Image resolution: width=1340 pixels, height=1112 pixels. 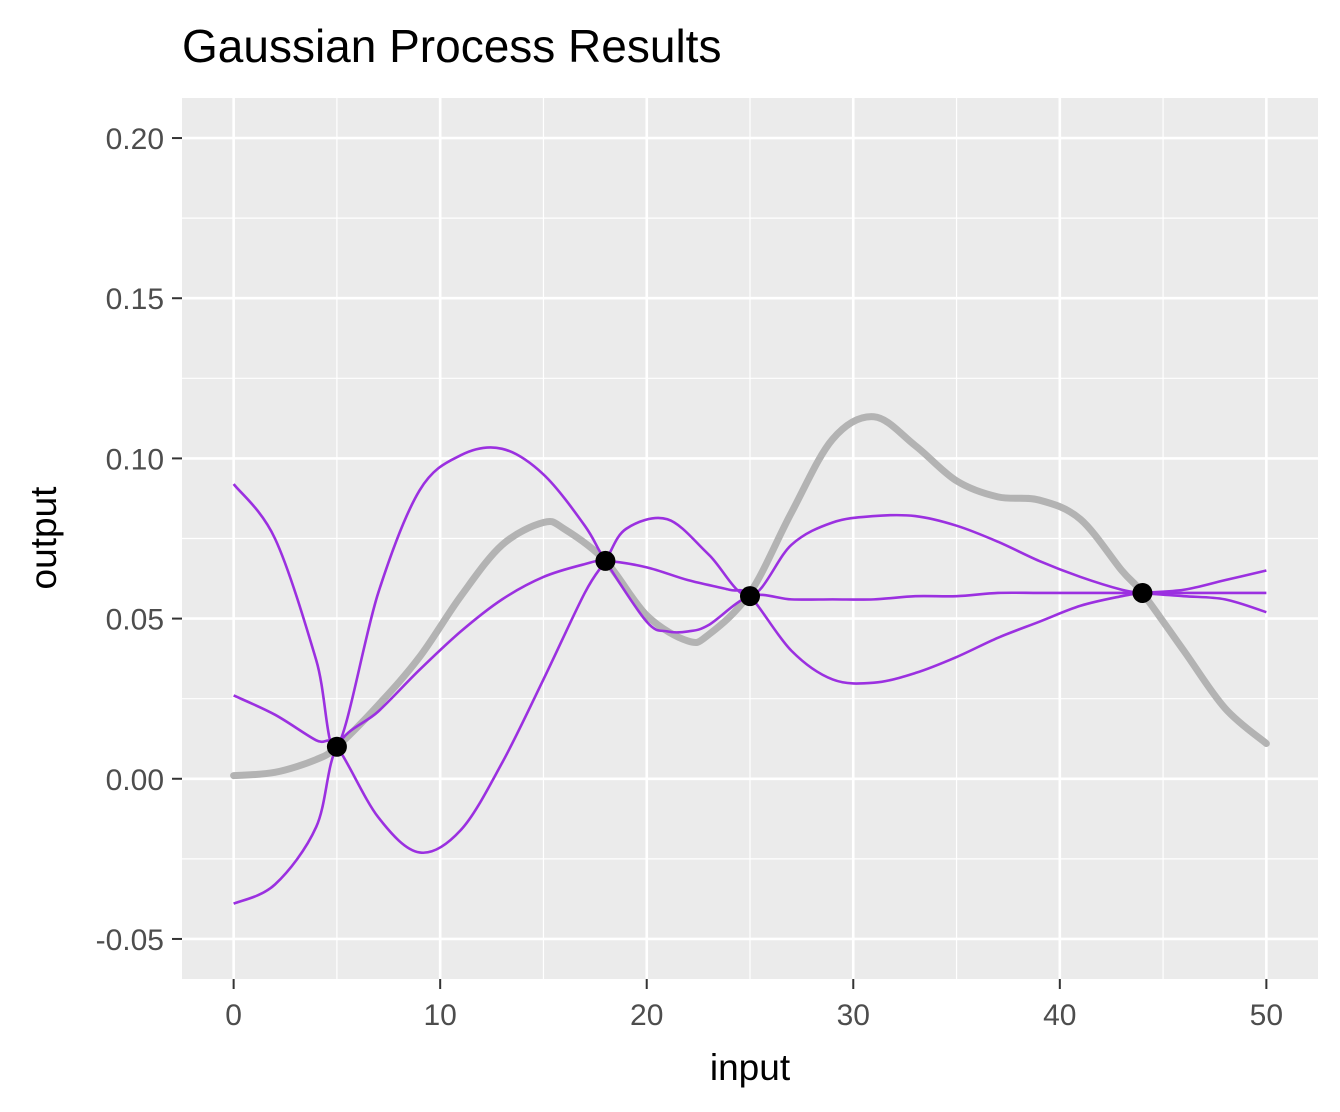 What do you see at coordinates (130, 540) in the screenshot?
I see `y-axis-tick-labels: -0.05 0.00 0.05 0.10 0.15 0.20` at bounding box center [130, 540].